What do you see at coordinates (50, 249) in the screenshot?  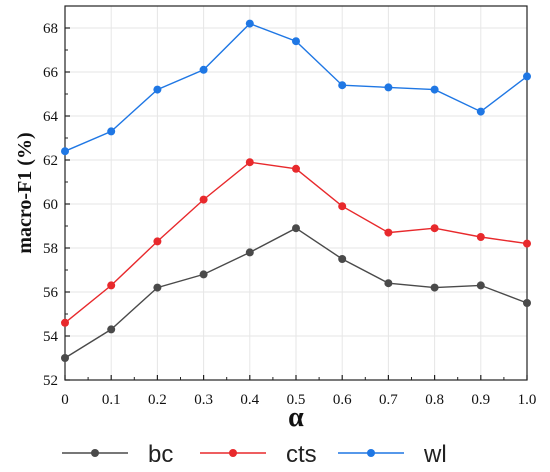 I see `y-tick-label: 58` at bounding box center [50, 249].